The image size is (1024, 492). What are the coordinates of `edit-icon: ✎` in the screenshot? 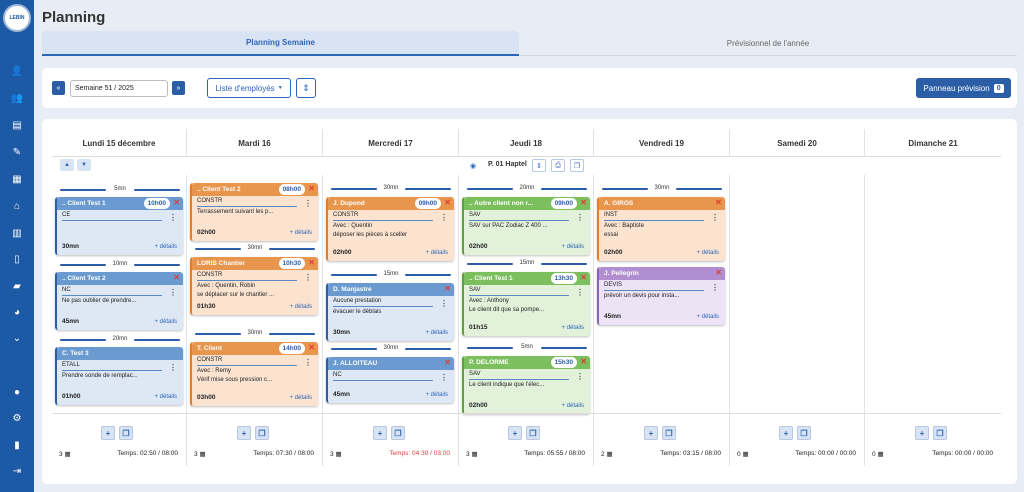 It's located at (17, 152).